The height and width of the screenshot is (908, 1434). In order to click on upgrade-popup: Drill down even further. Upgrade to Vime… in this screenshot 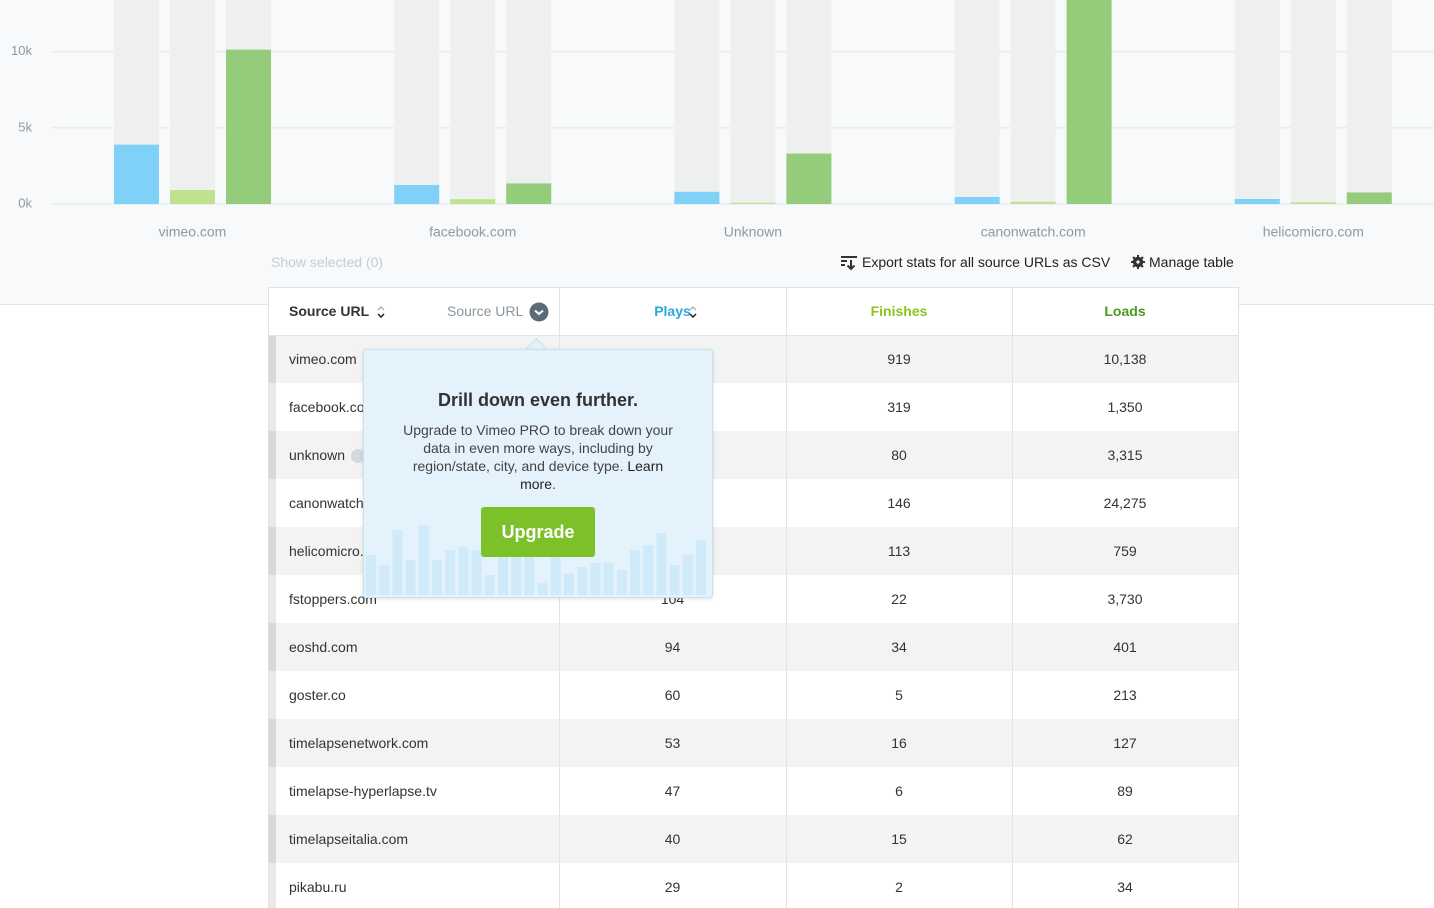, I will do `click(538, 473)`.